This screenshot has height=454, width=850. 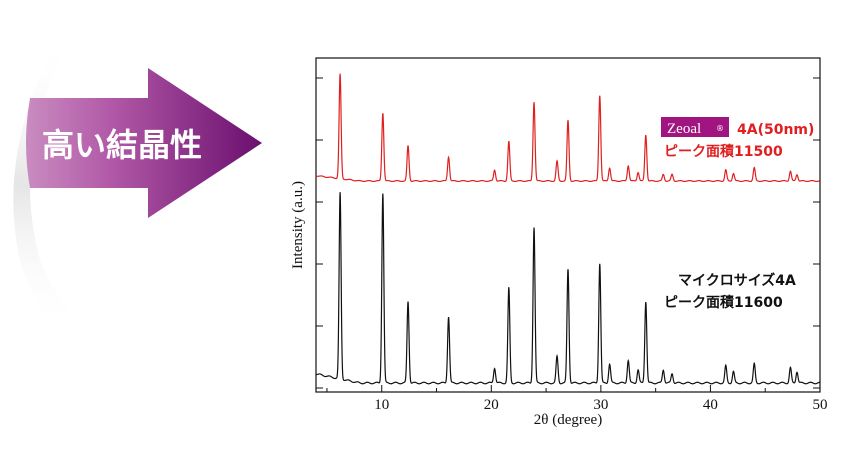 What do you see at coordinates (577, 399) in the screenshot?
I see `x-ticks: 10 20 30 40 50` at bounding box center [577, 399].